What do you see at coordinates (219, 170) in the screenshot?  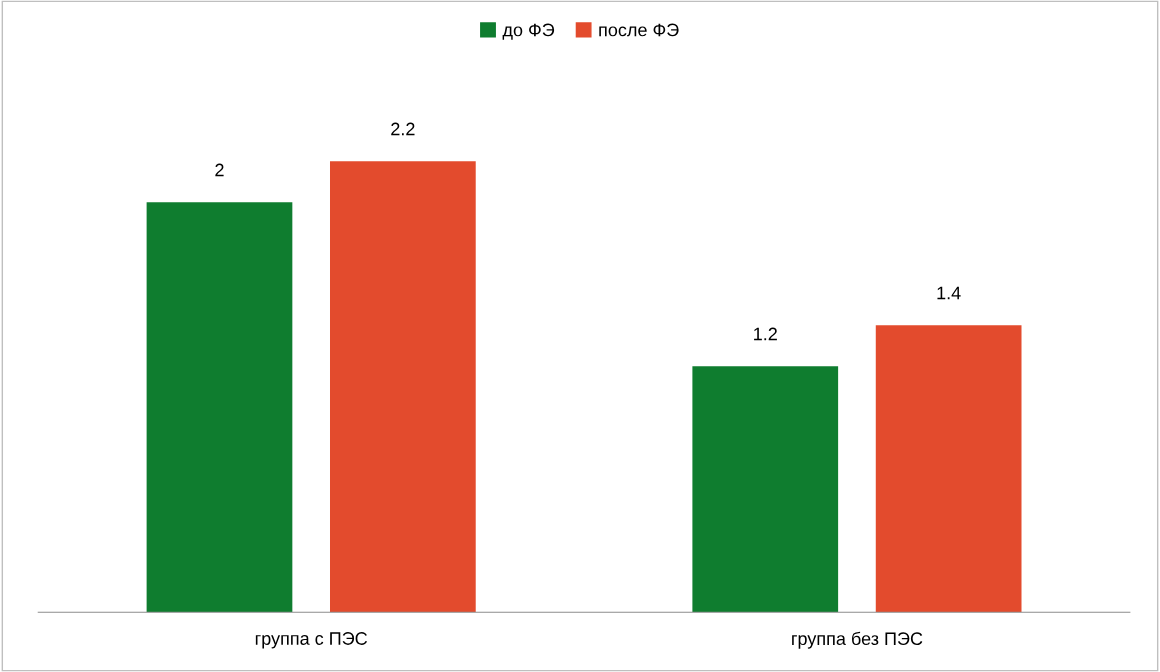 I see `data-label: 2` at bounding box center [219, 170].